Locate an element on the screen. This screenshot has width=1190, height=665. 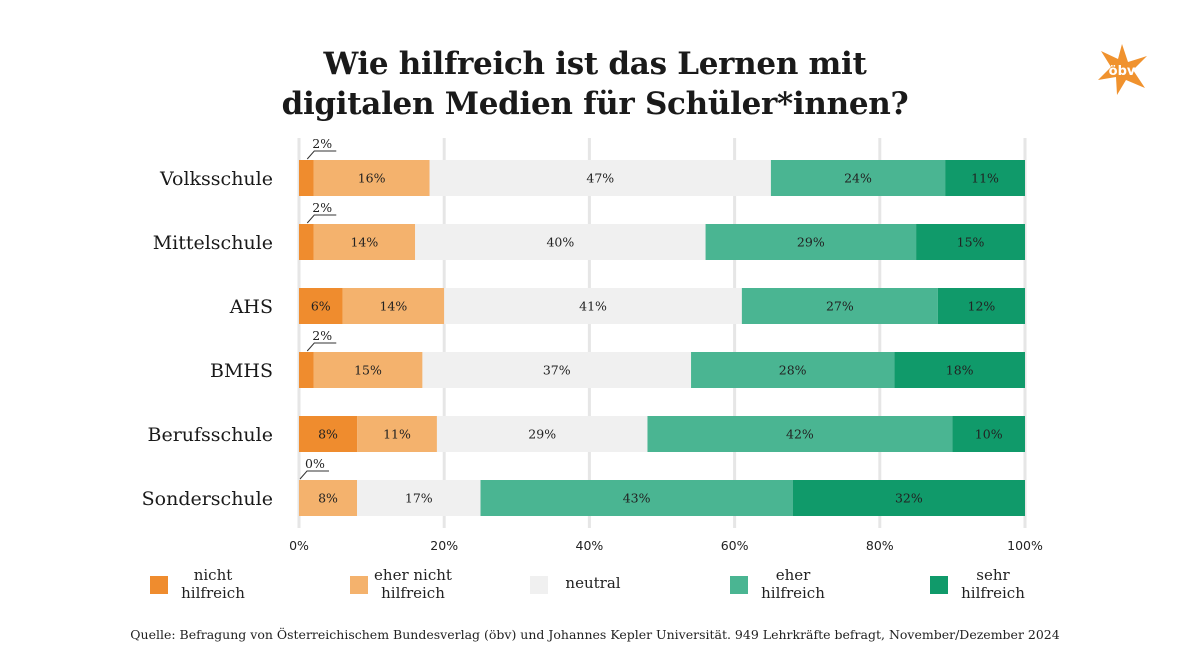
data-label: 47% is located at coordinates (600, 178).